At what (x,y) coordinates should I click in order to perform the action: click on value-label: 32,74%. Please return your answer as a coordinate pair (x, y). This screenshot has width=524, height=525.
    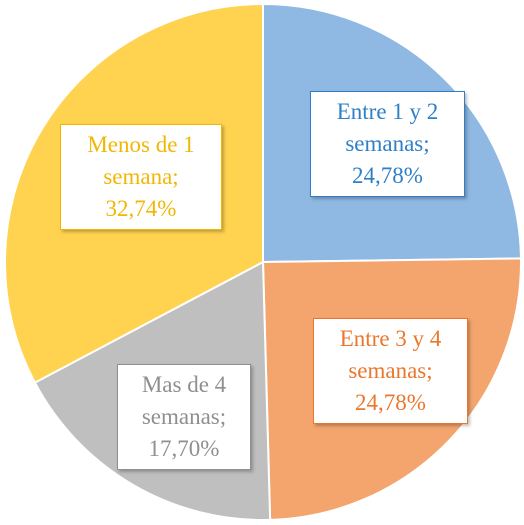
    Looking at the image, I should click on (141, 208).